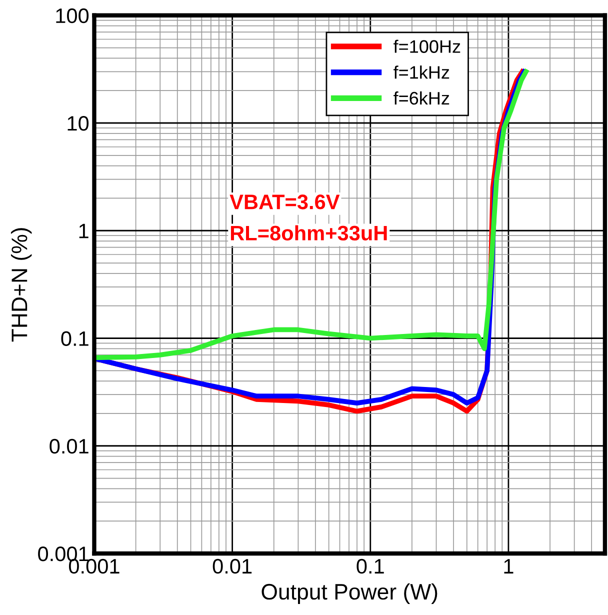 Image resolution: width=608 pixels, height=615 pixels. I want to click on y-axis-title: THD+N (%), so click(21, 285).